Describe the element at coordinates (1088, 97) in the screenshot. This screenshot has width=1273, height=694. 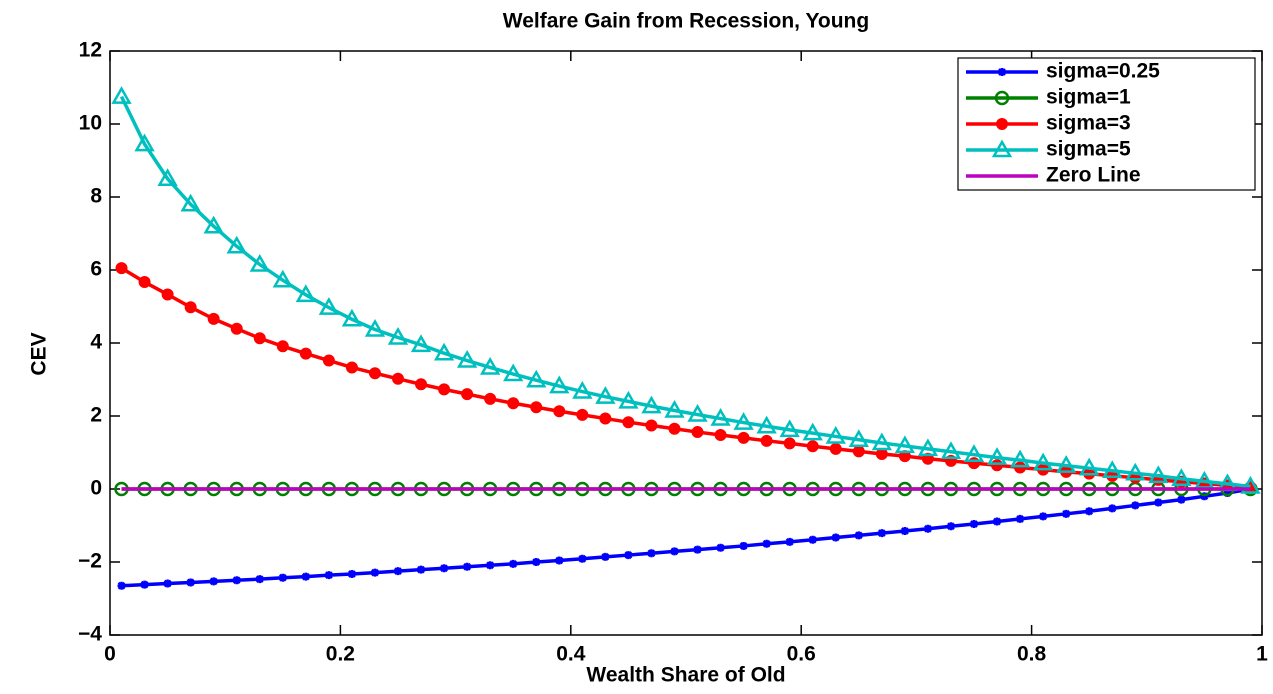
I see `legend-label: sigma=1` at that location.